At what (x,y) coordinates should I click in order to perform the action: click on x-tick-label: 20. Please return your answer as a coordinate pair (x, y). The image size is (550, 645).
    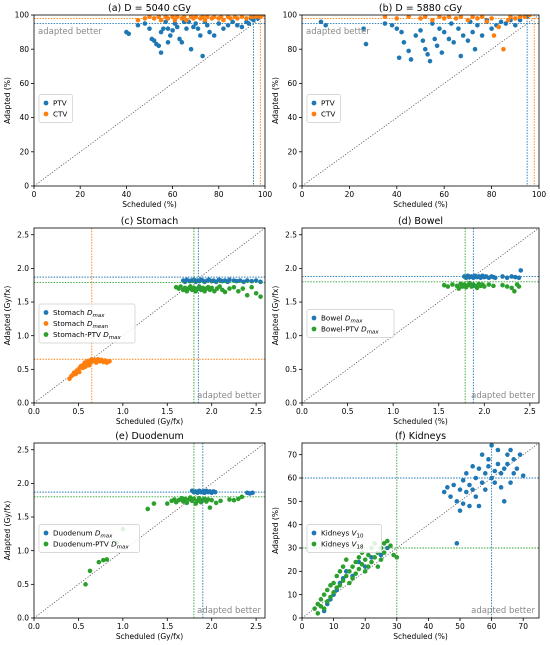
    Looking at the image, I should click on (350, 194).